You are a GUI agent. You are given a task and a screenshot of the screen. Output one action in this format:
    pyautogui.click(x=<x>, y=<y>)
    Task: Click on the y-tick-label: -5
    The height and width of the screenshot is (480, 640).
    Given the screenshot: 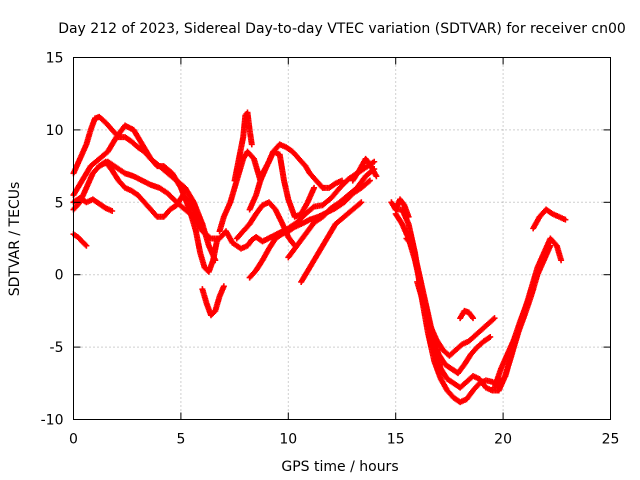 What is the action you would take?
    pyautogui.click(x=57, y=348)
    